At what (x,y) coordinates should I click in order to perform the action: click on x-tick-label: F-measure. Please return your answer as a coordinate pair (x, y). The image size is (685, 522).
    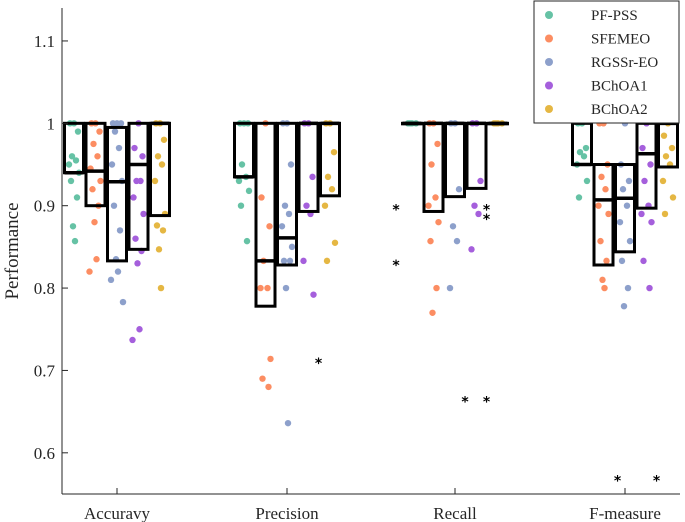
    Looking at the image, I should click on (625, 513).